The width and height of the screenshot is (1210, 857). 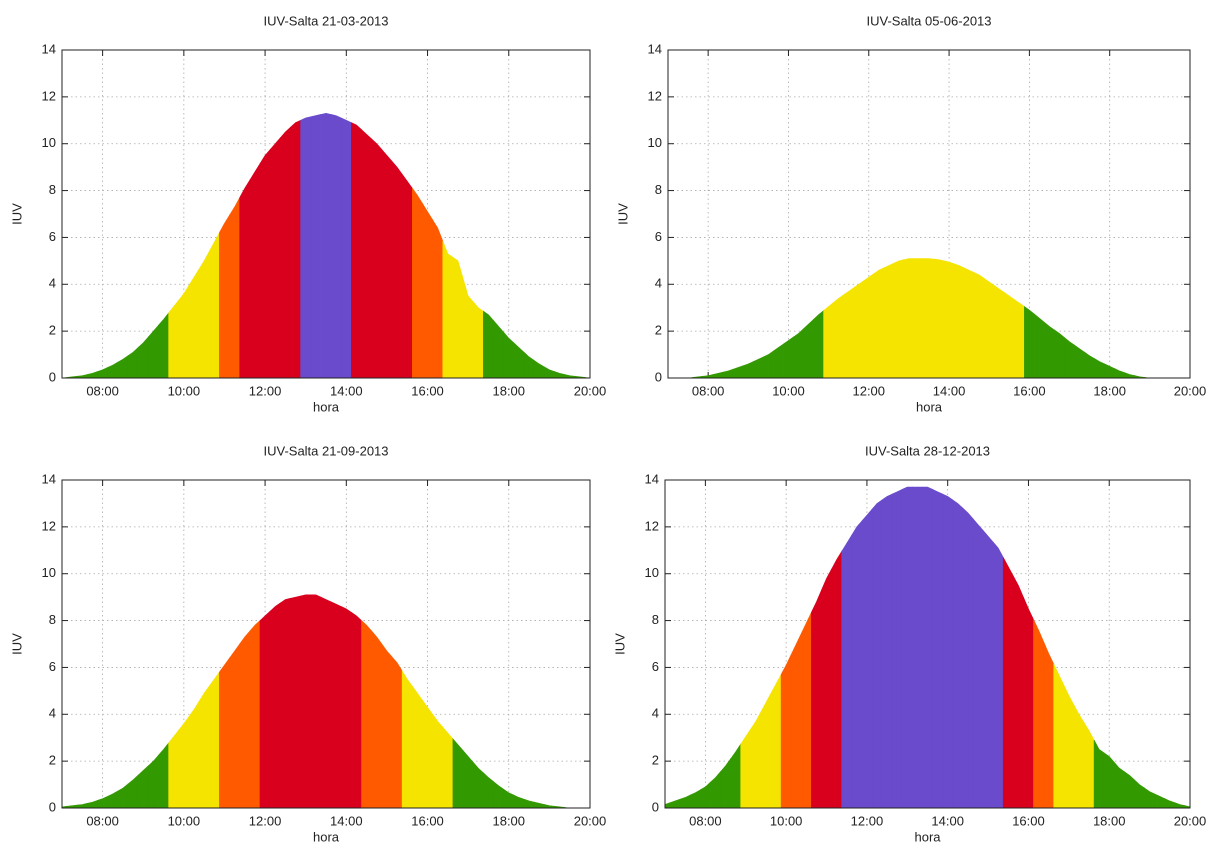 I want to click on y-tick-label: 6, so click(x=658, y=236).